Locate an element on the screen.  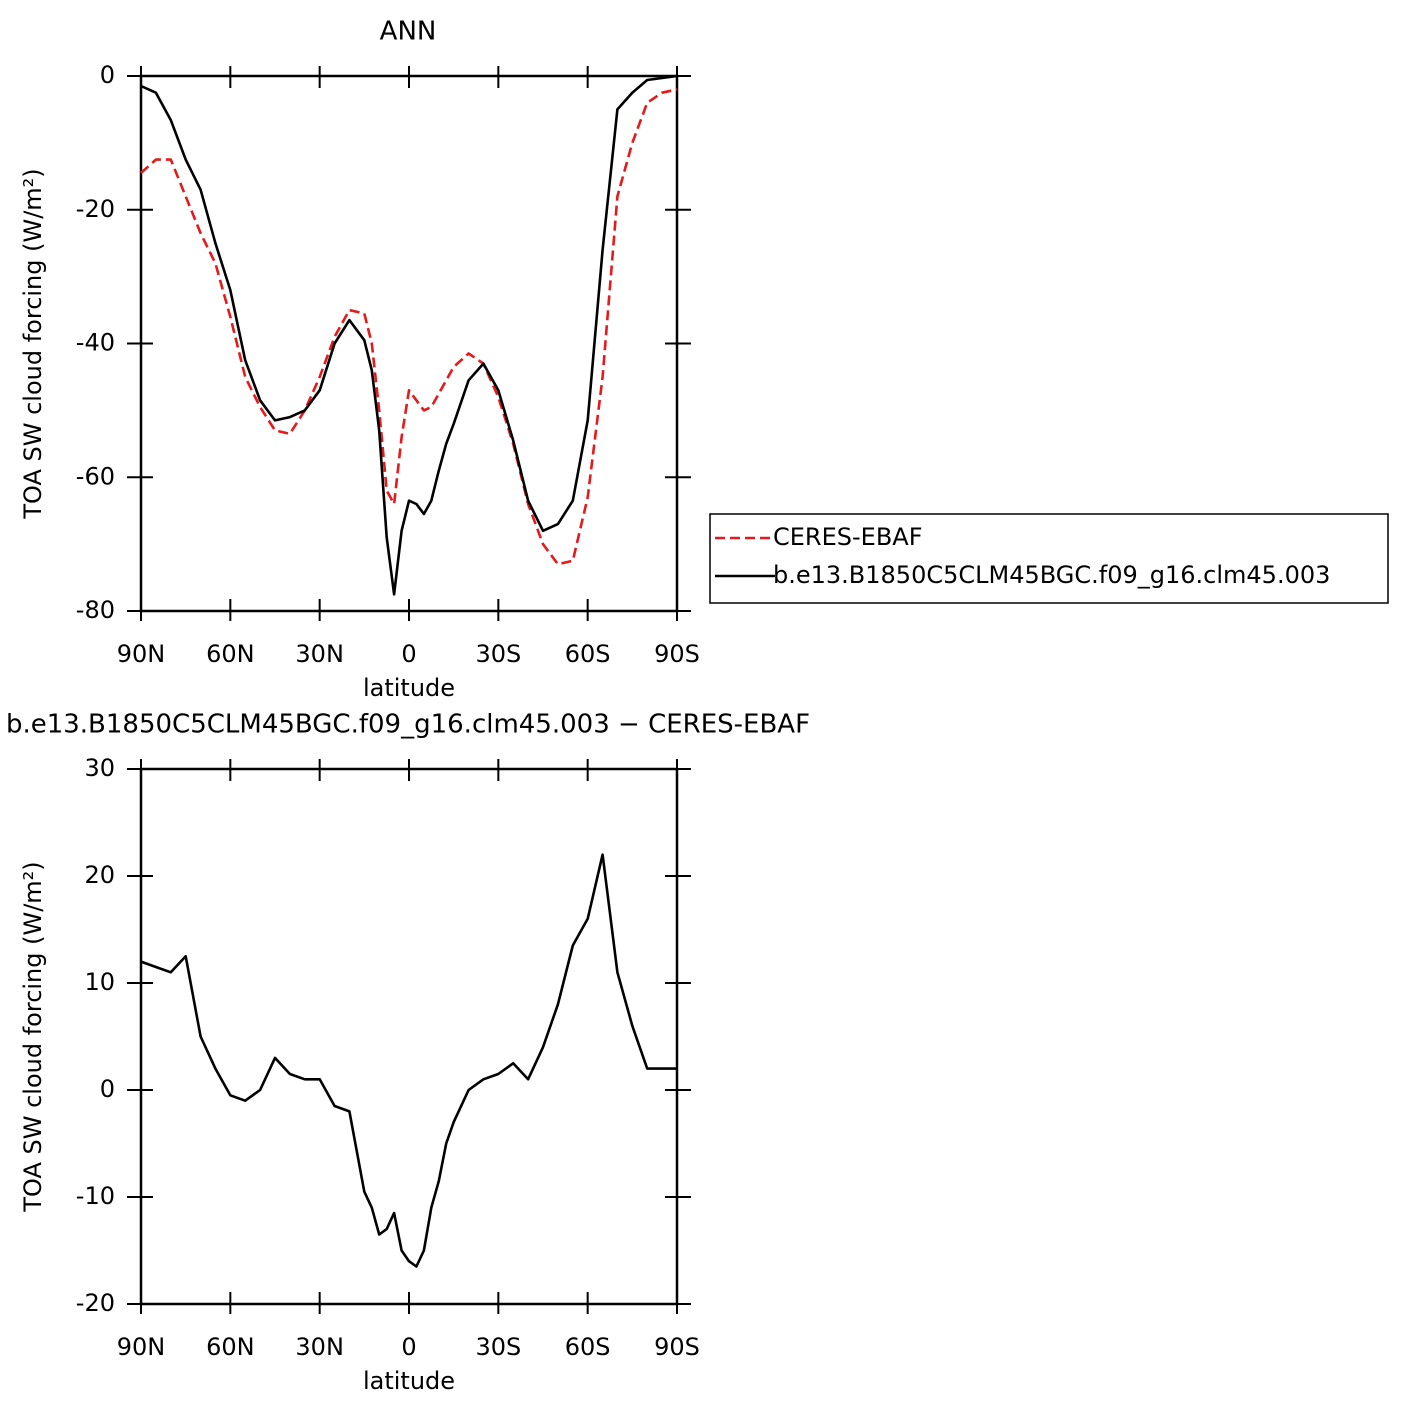
y-tick-label: -40 is located at coordinates (95, 343).